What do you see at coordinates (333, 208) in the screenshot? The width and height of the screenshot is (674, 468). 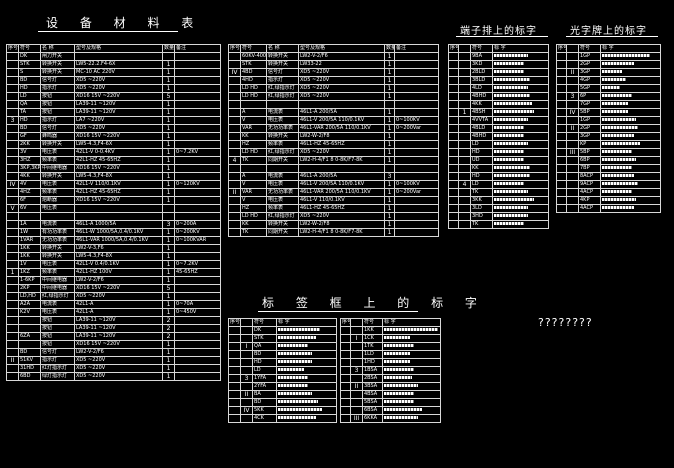 I see `table-row: HZ 频率表 46L1-HZ 45-65HZ 1` at bounding box center [333, 208].